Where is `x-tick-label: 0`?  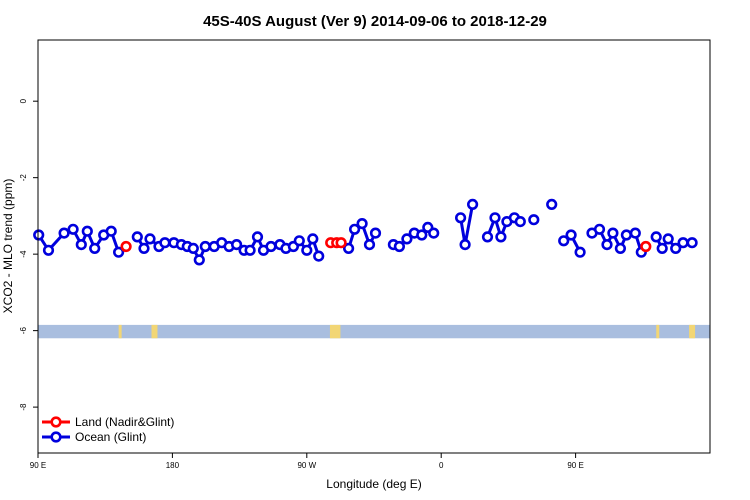 x-tick-label: 0 is located at coordinates (441, 465).